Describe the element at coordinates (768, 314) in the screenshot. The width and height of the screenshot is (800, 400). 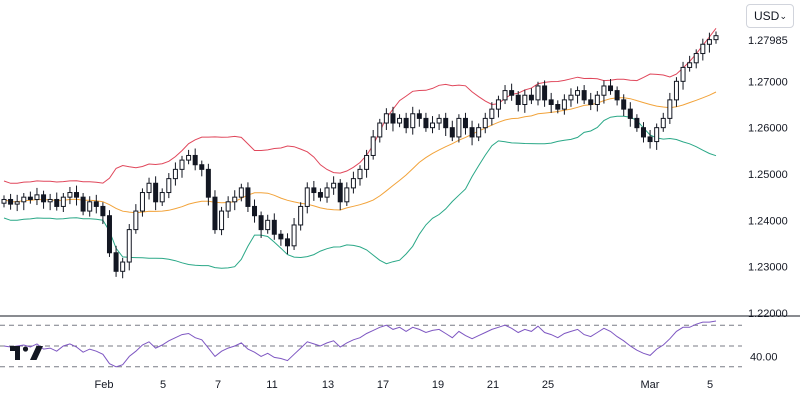
I see `price-tick-label: 1.22000` at that location.